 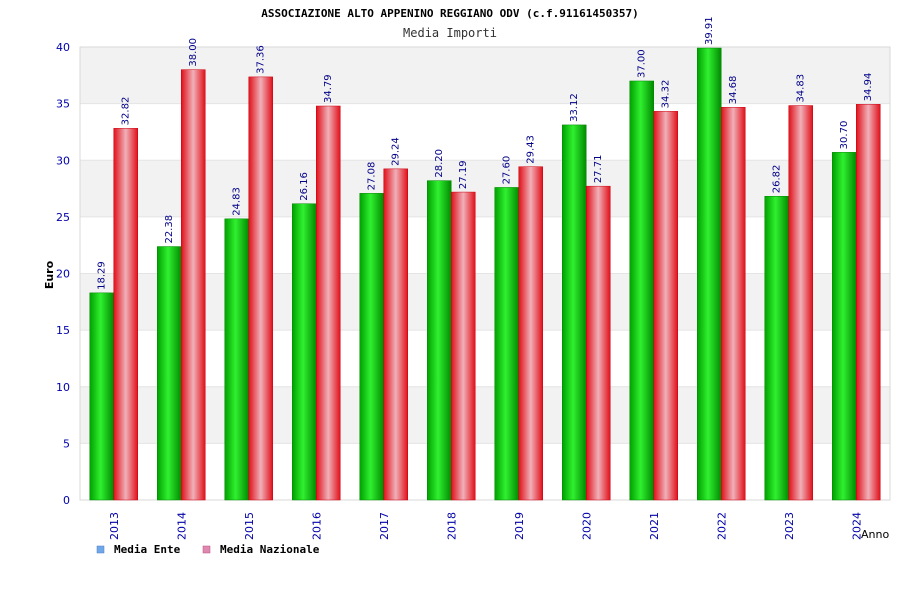 I want to click on data-label-media-ente-2016: 26.16, so click(x=304, y=186).